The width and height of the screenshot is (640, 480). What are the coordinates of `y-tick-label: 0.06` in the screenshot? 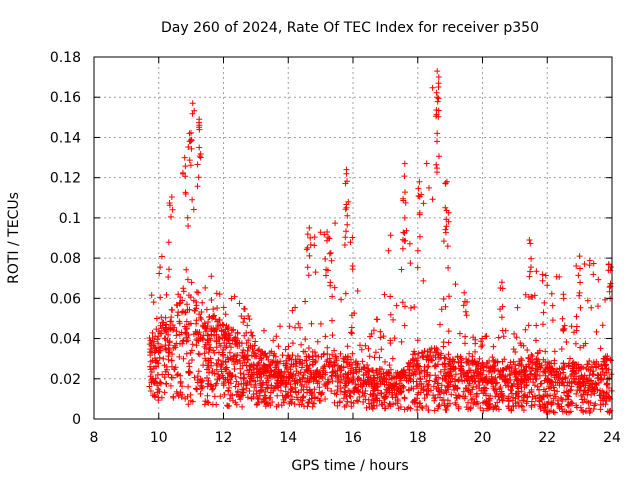 It's located at (65, 299).